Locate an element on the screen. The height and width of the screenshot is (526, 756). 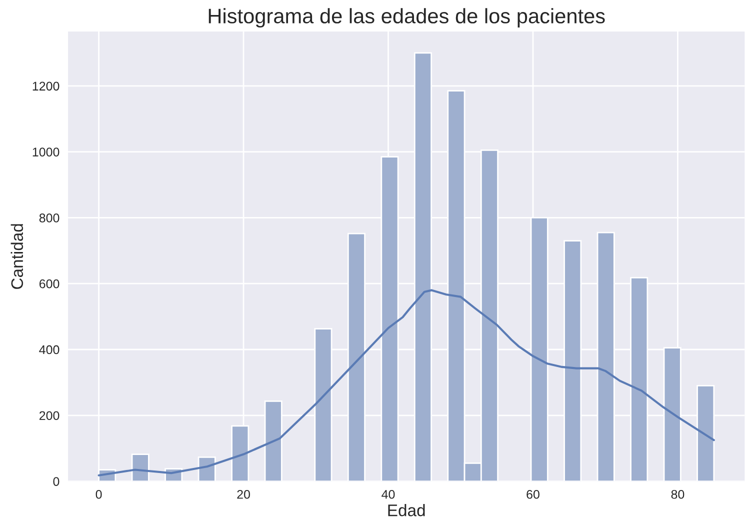
x-tick-label: 80 is located at coordinates (677, 494).